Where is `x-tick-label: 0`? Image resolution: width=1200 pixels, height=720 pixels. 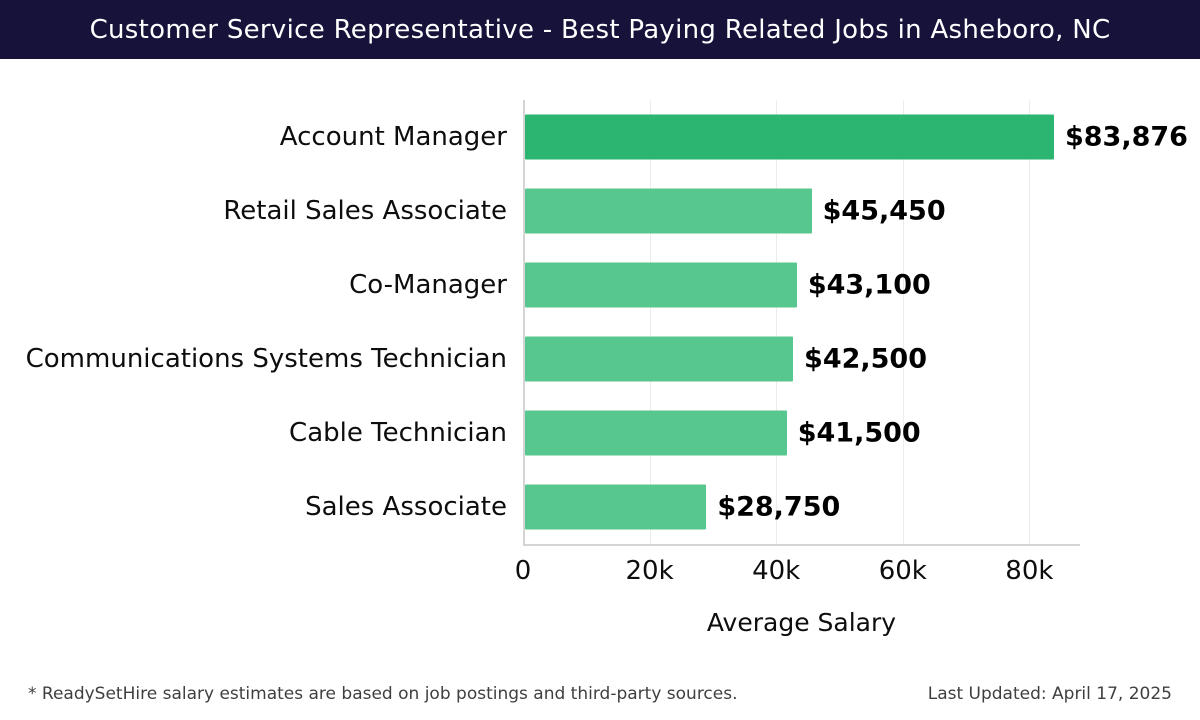
x-tick-label: 0 is located at coordinates (523, 571).